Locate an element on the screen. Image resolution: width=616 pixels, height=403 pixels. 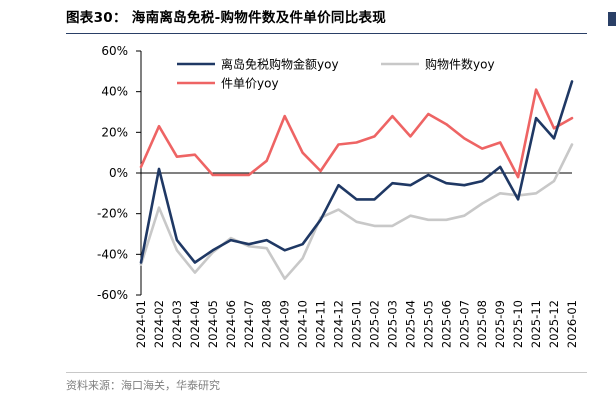
x-tick-label: 2025-04 is located at coordinates (410, 324).